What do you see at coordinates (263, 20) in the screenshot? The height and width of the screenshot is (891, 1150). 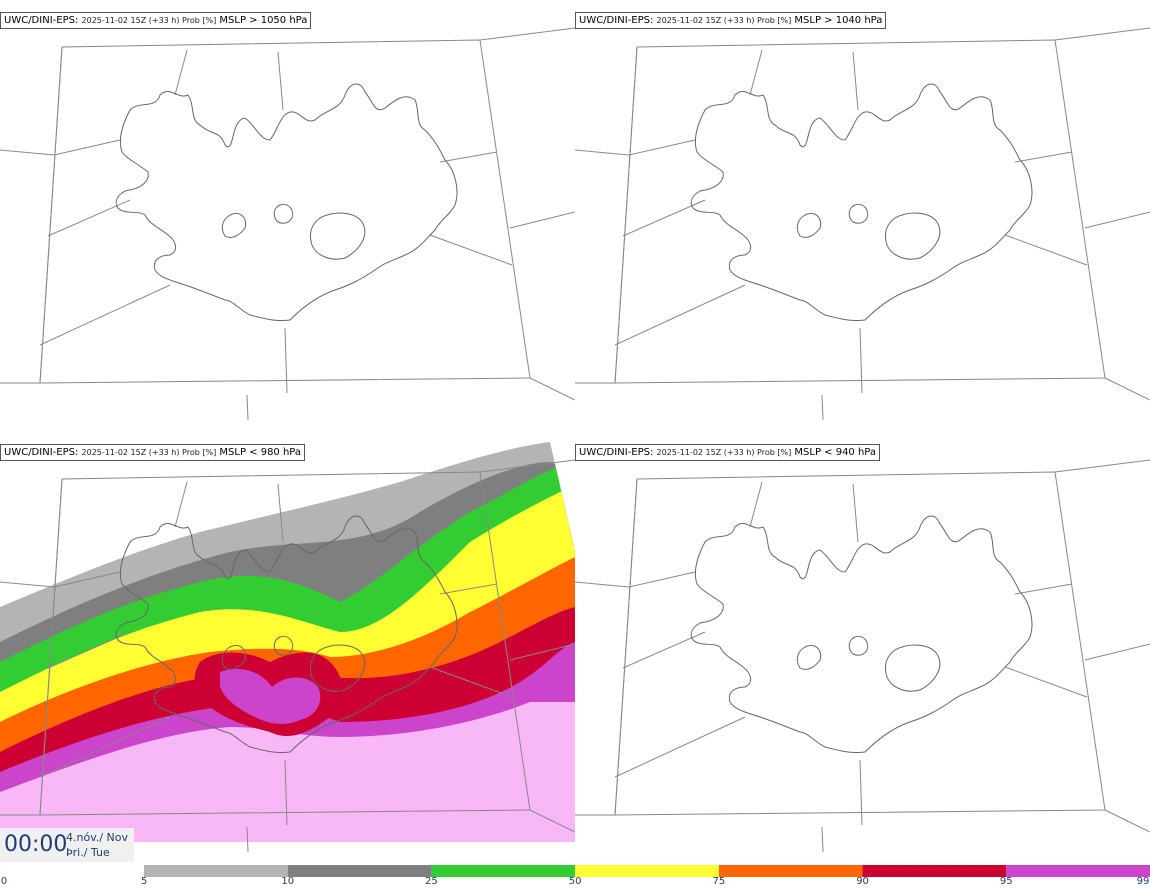 I see `panel-field-label: MSLP > 1050 hPa` at bounding box center [263, 20].